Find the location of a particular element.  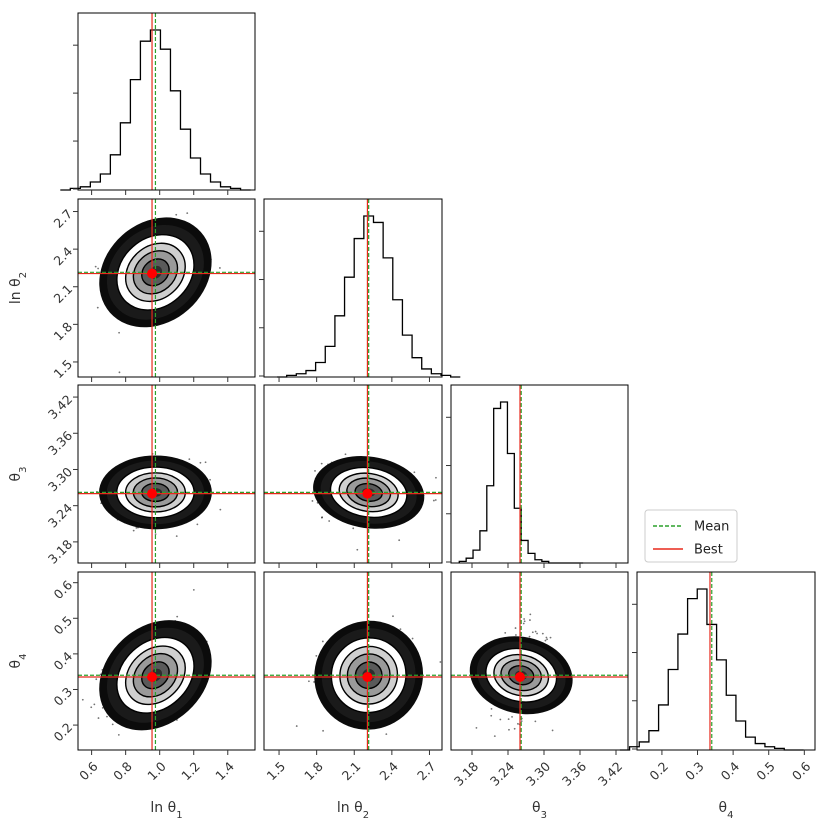

y-tick-label: 2.1 is located at coordinates (63, 293).